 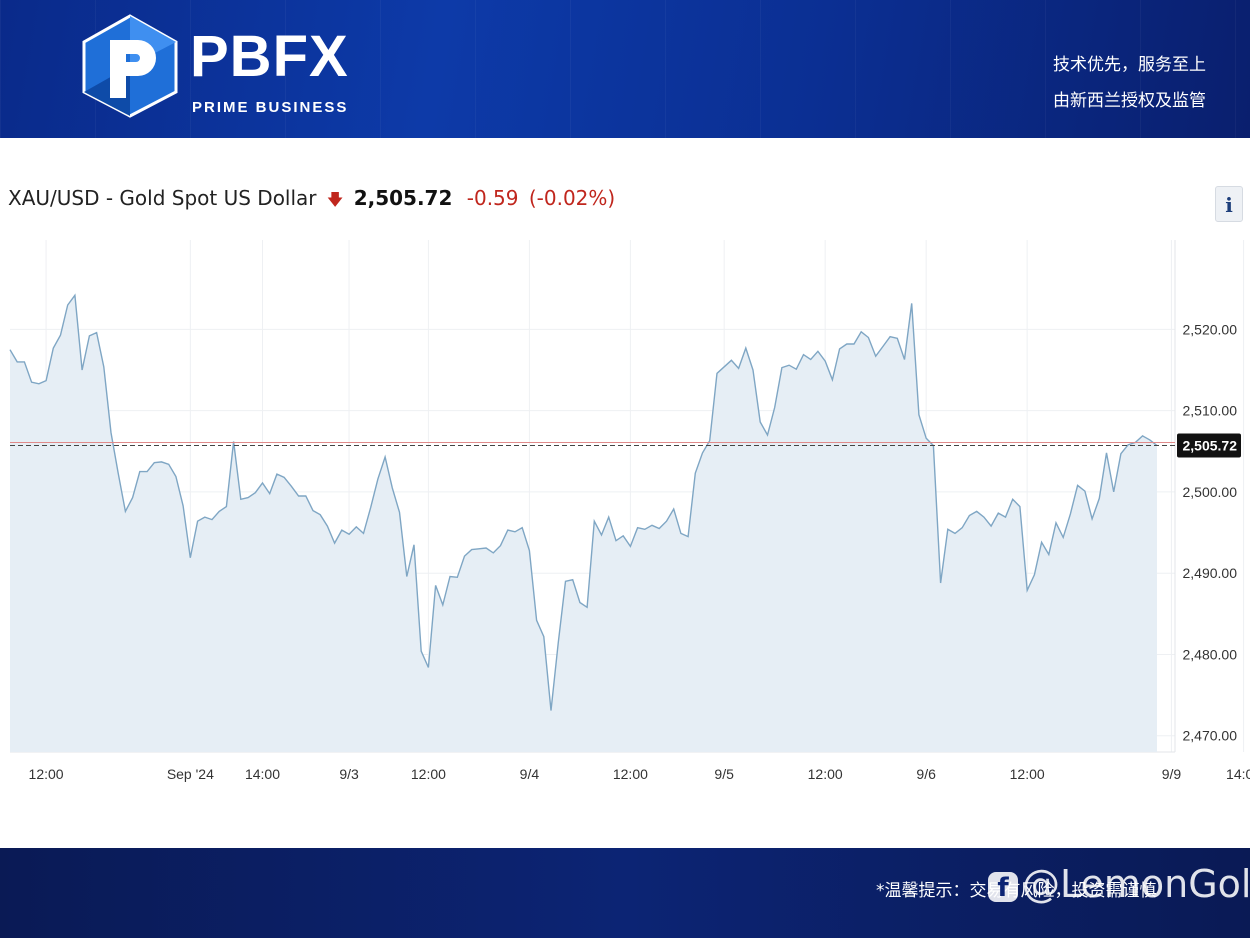 What do you see at coordinates (1210, 411) in the screenshot?
I see `y-tick-label: 2,510.00` at bounding box center [1210, 411].